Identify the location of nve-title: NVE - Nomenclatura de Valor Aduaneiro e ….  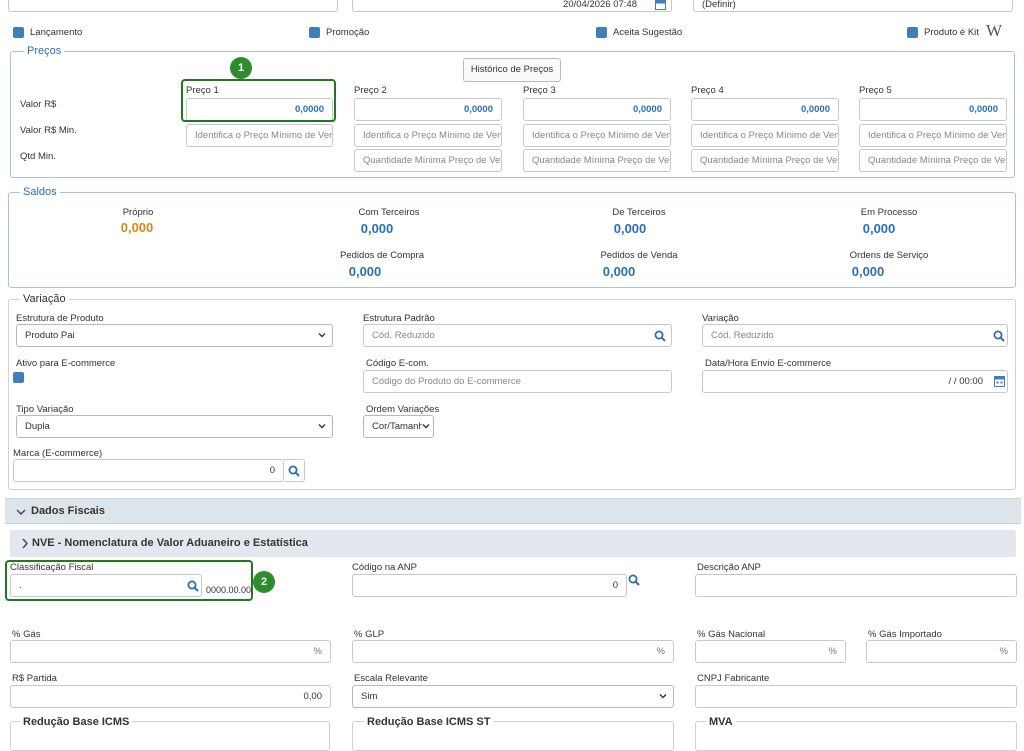
(170, 543).